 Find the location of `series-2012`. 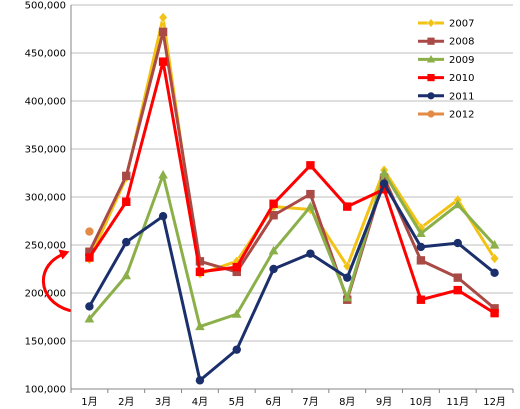

series-2012 is located at coordinates (89, 231).